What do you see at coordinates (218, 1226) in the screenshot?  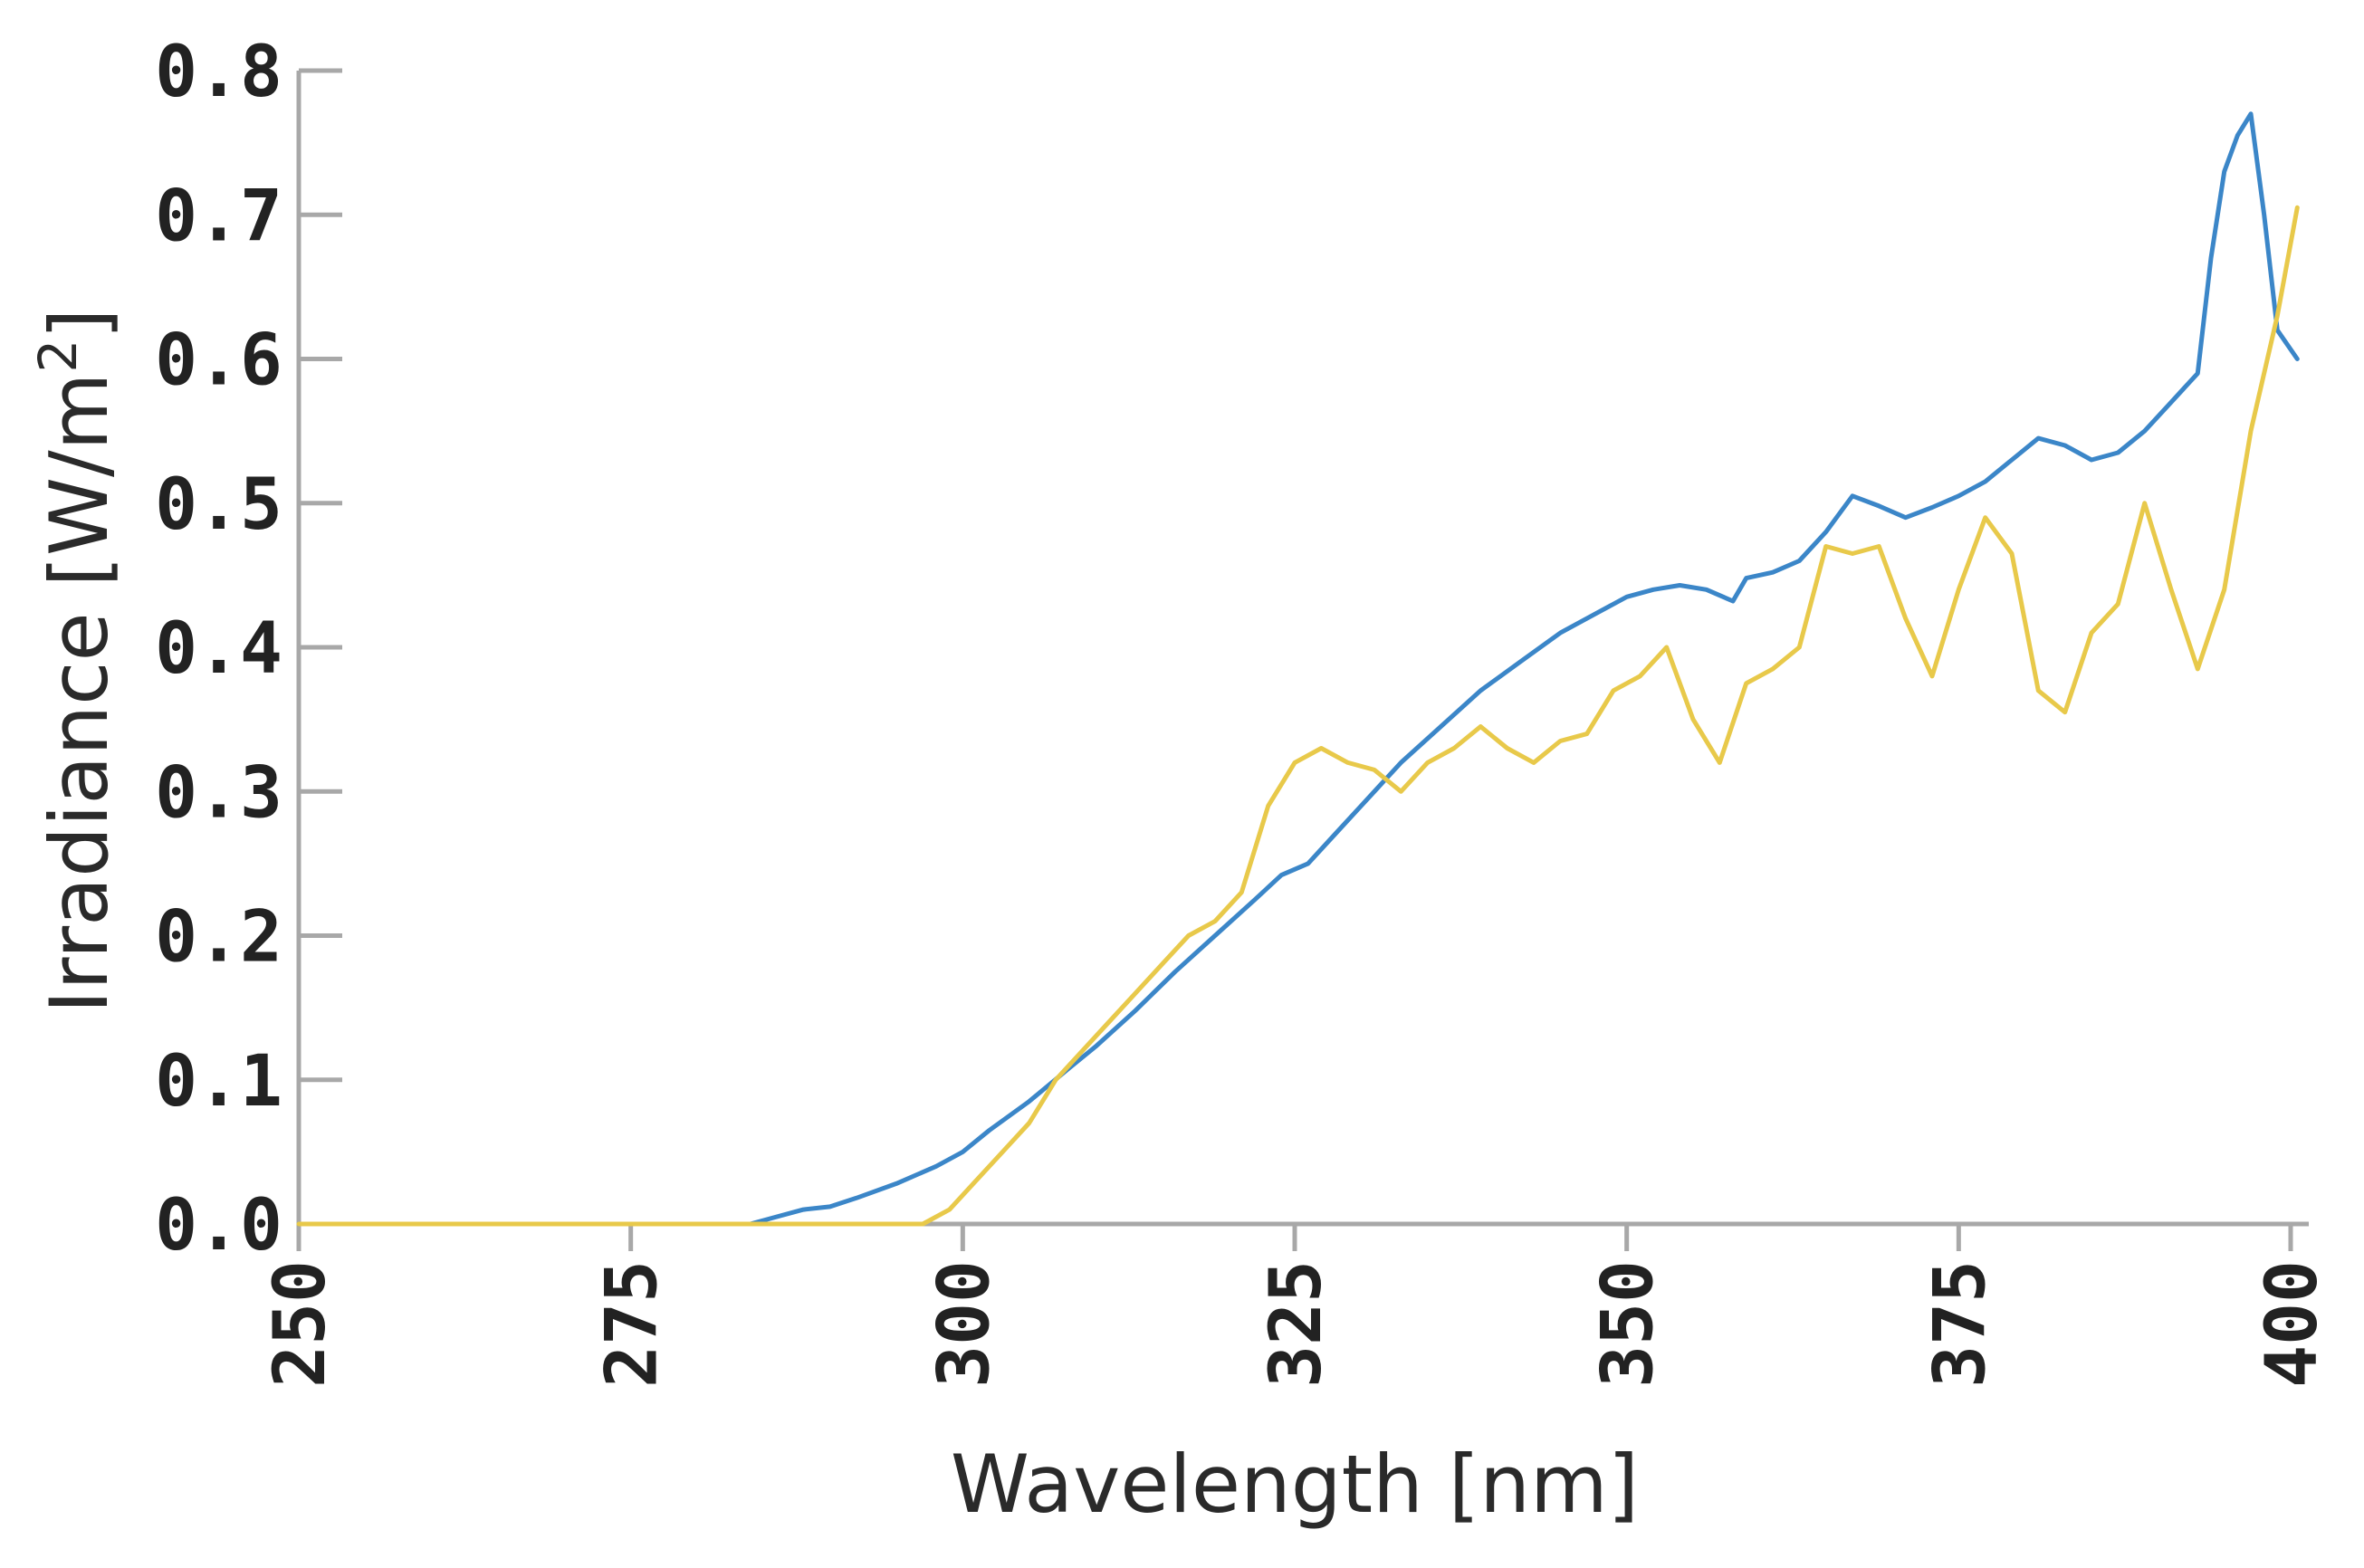 I see `y-tick-label: 0.0` at bounding box center [218, 1226].